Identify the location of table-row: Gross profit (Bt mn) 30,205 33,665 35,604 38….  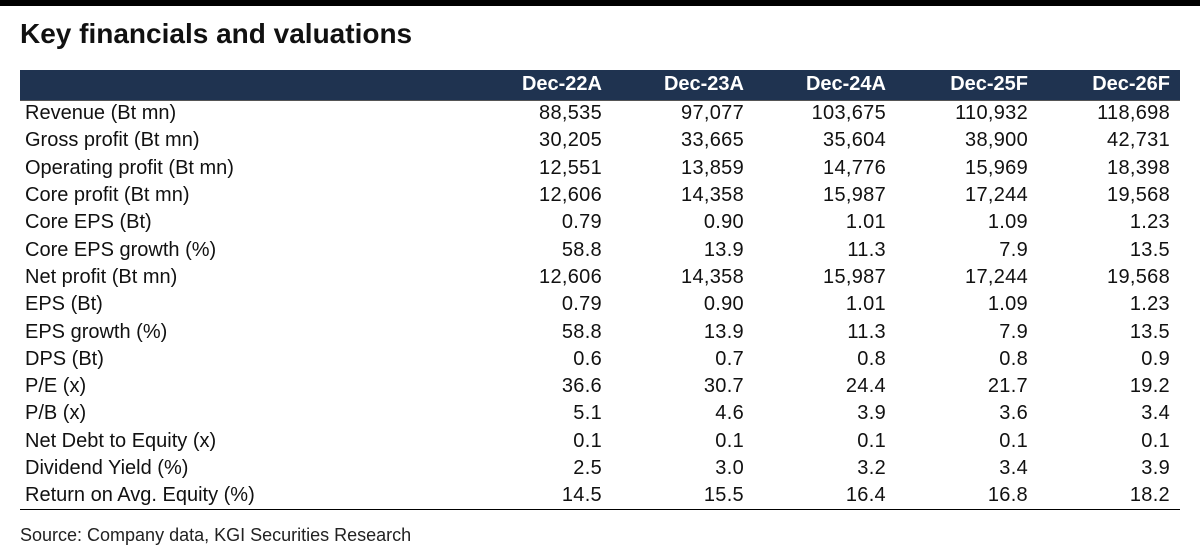
(600, 140).